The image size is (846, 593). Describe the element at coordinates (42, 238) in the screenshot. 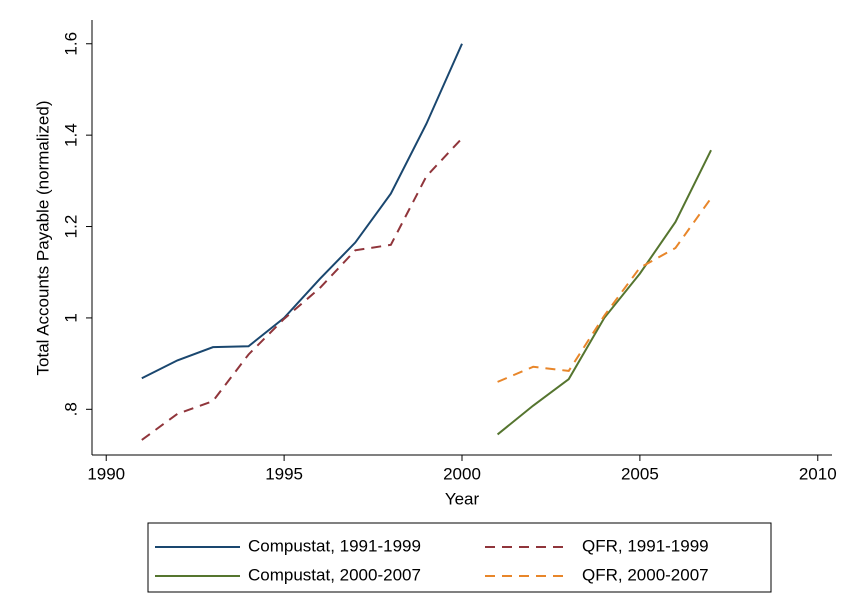

I see `y-axis-title: Total Accounts Payable (normalized)` at that location.